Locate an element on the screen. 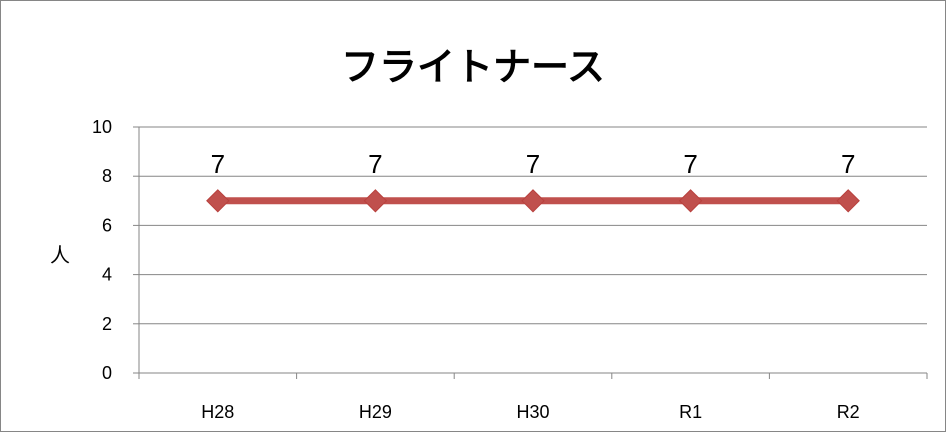 The width and height of the screenshot is (946, 432). y-tick-label: 2 is located at coordinates (107, 324).